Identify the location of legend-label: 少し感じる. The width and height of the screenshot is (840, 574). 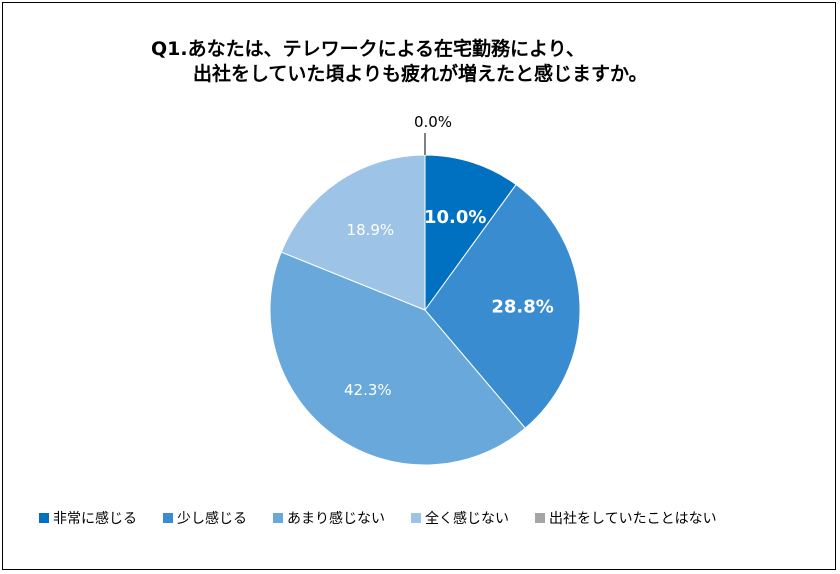
(212, 519).